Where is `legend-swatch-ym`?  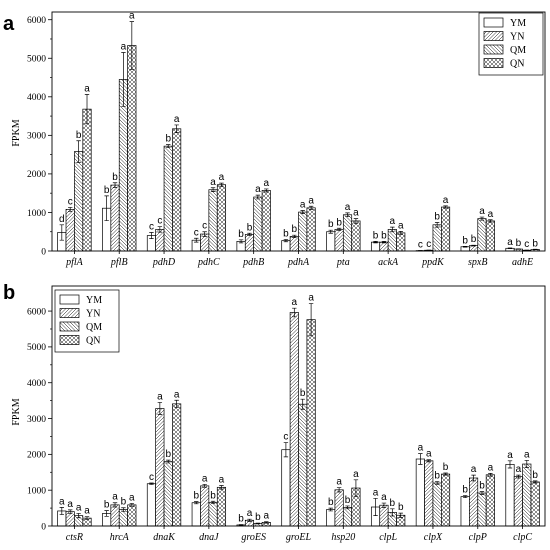
legend-swatch-ym is located at coordinates (493, 22).